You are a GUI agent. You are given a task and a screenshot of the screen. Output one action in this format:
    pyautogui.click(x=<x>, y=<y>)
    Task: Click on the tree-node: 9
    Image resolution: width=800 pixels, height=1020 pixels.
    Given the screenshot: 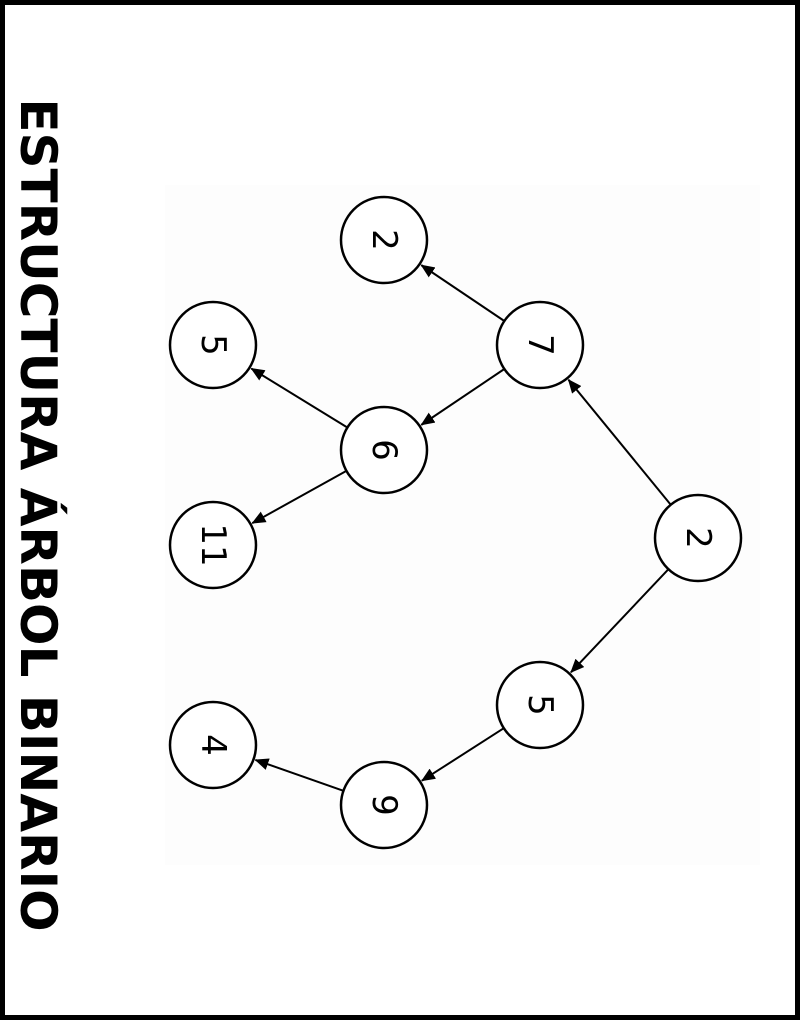 What is the action you would take?
    pyautogui.click(x=384, y=805)
    